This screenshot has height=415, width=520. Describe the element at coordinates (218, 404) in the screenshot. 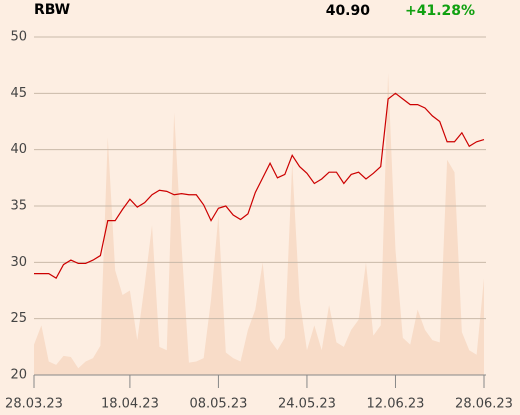

I see `x-tick-label: 08.05.23` at that location.